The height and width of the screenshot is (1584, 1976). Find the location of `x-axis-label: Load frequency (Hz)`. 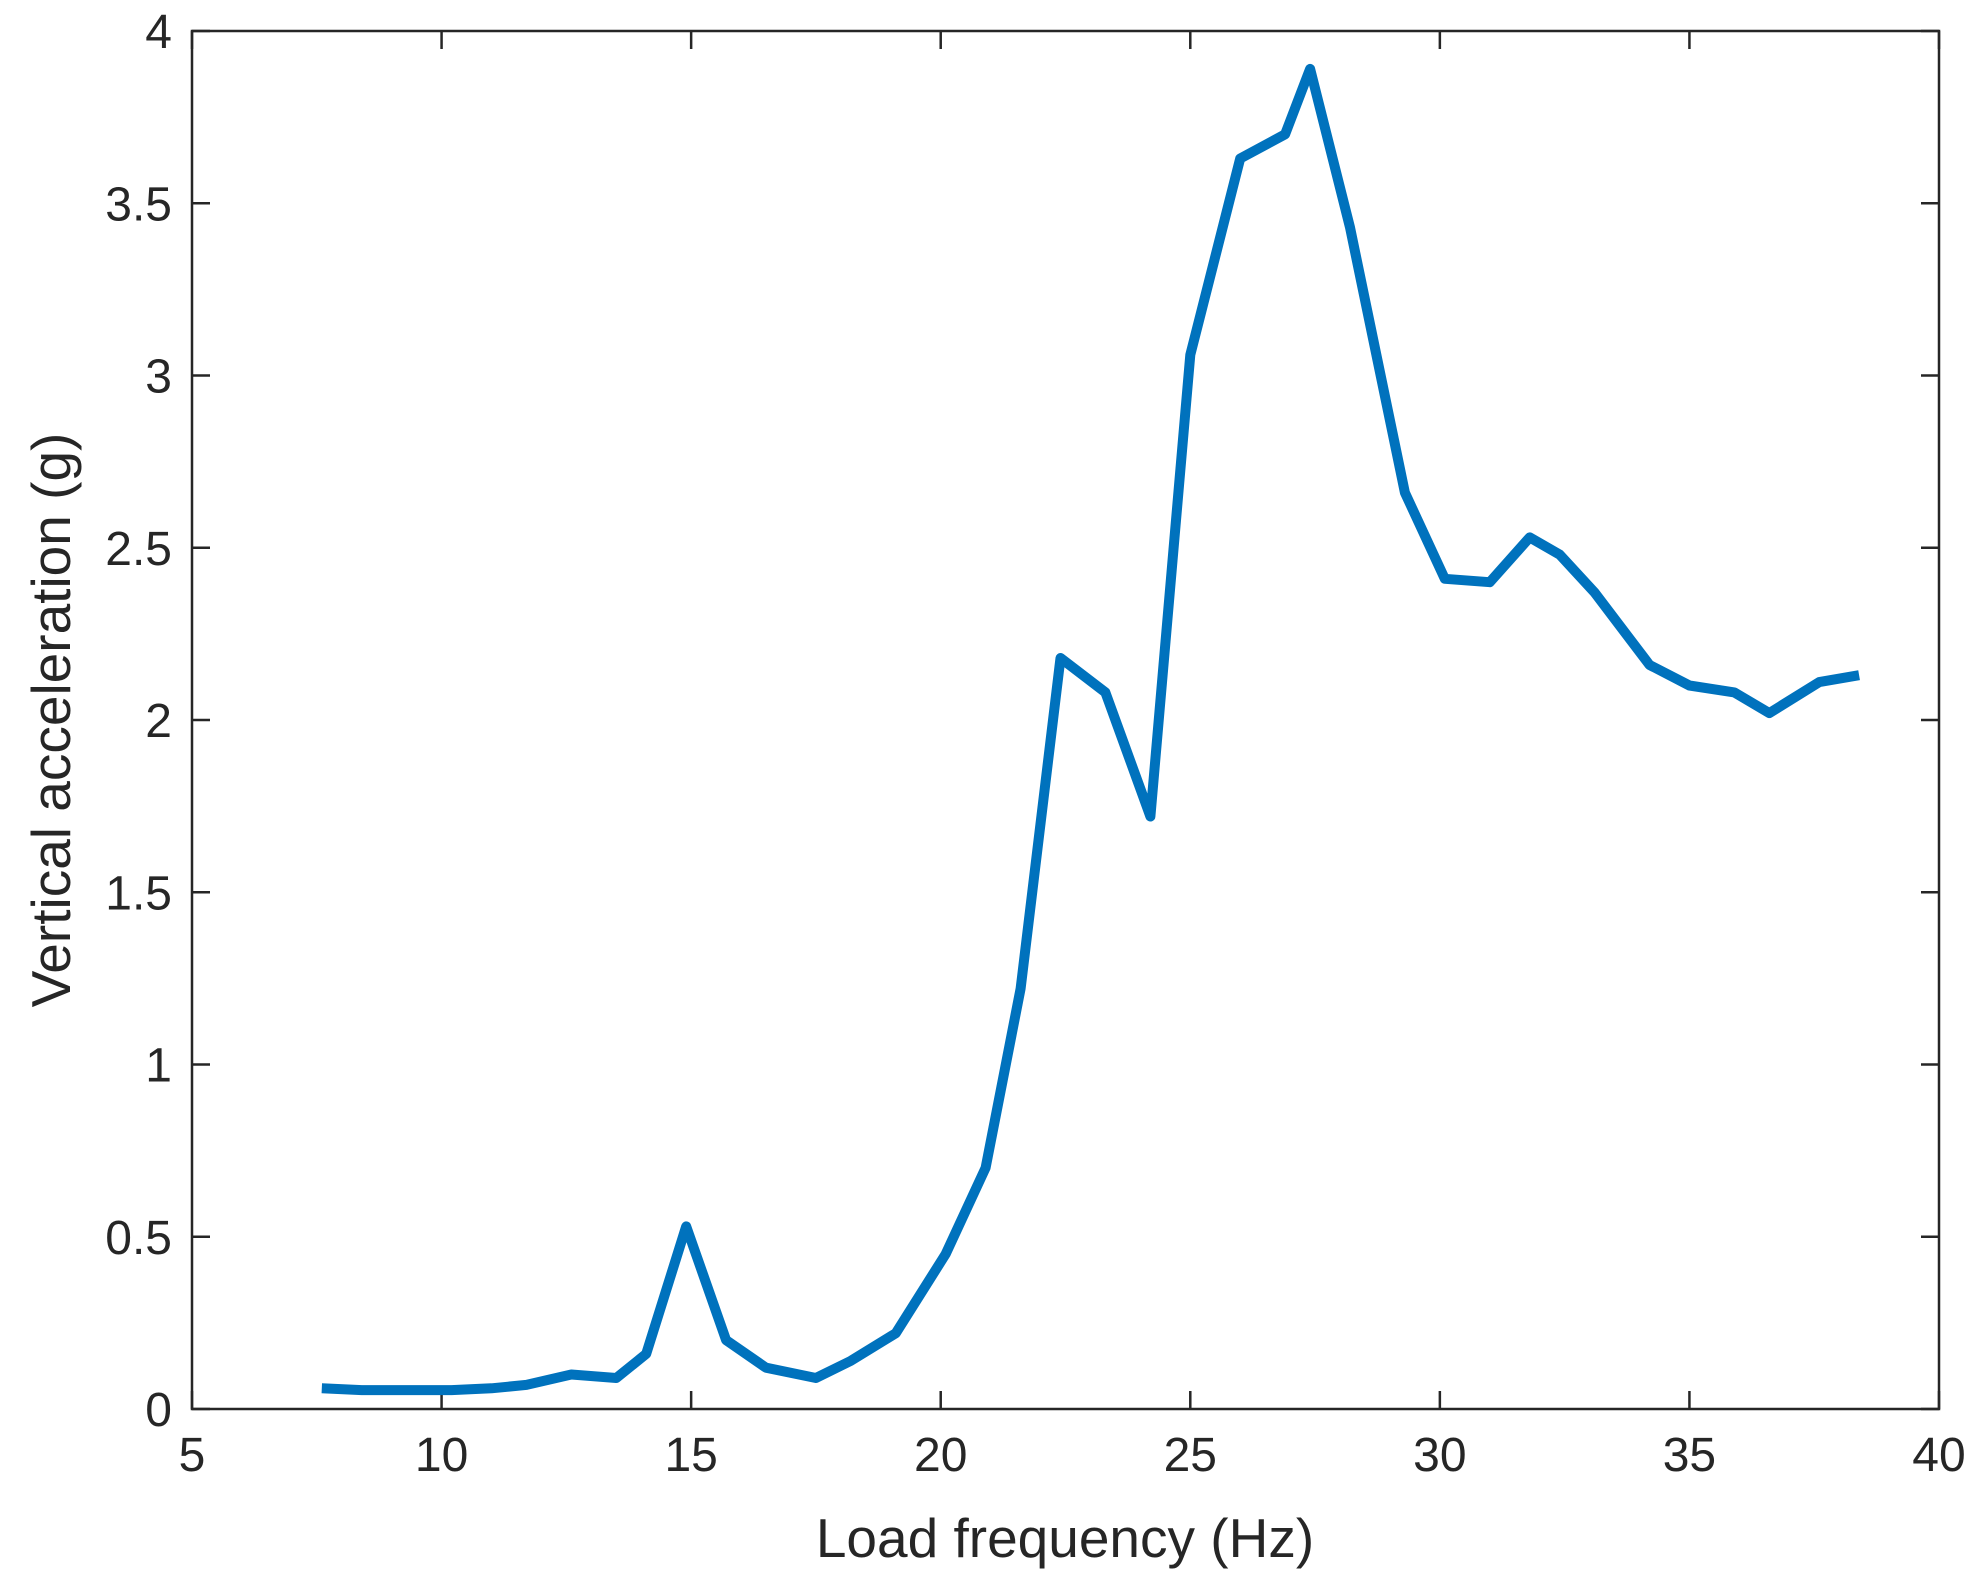

x-axis-label: Load frequency (Hz) is located at coordinates (1065, 1538).